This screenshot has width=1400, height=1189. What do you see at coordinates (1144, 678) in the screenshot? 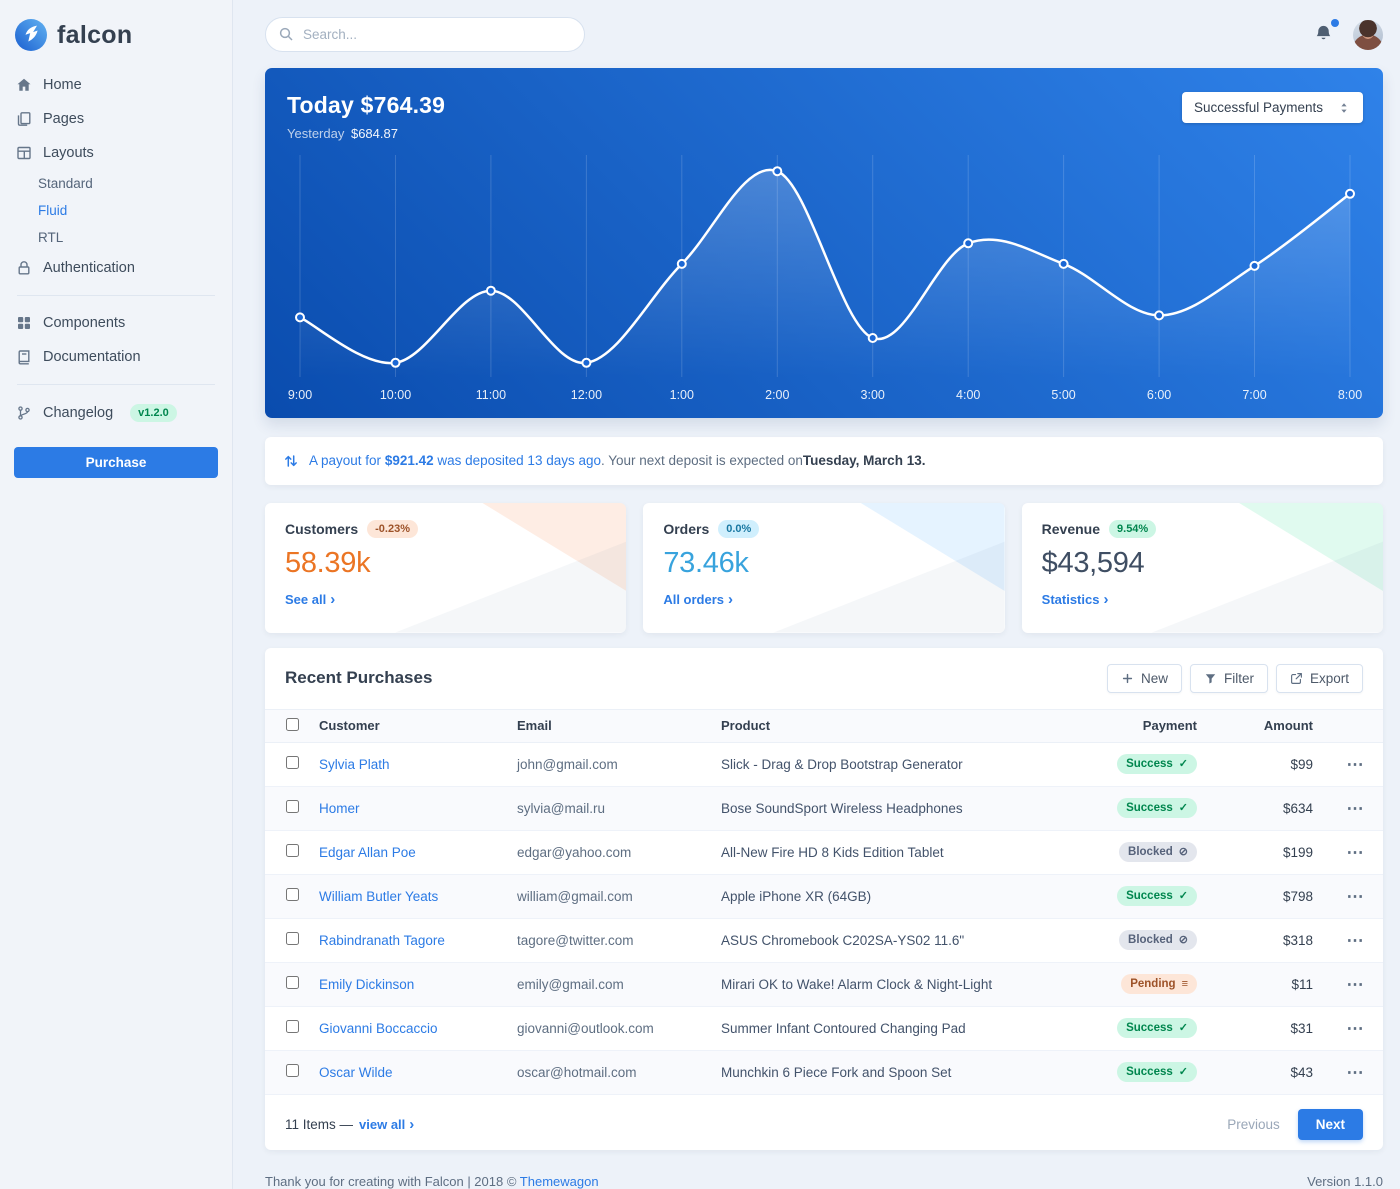
I see `new-button: New` at bounding box center [1144, 678].